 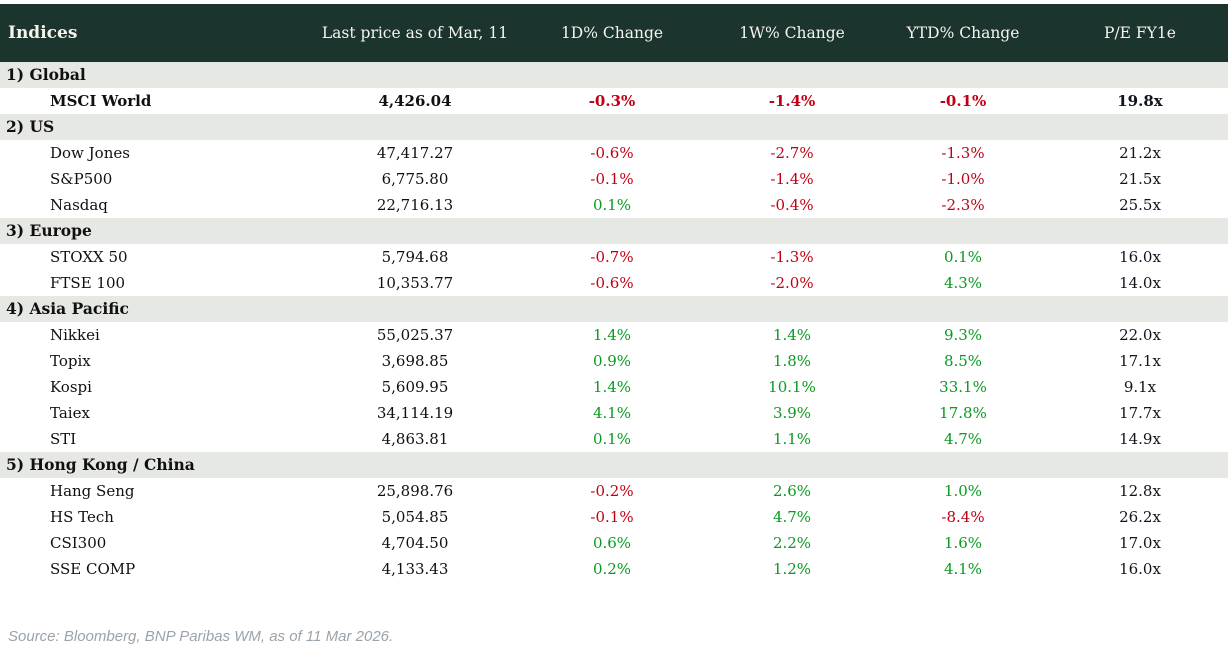 I want to click on change-1d-cell: 0.9%, so click(x=612, y=361).